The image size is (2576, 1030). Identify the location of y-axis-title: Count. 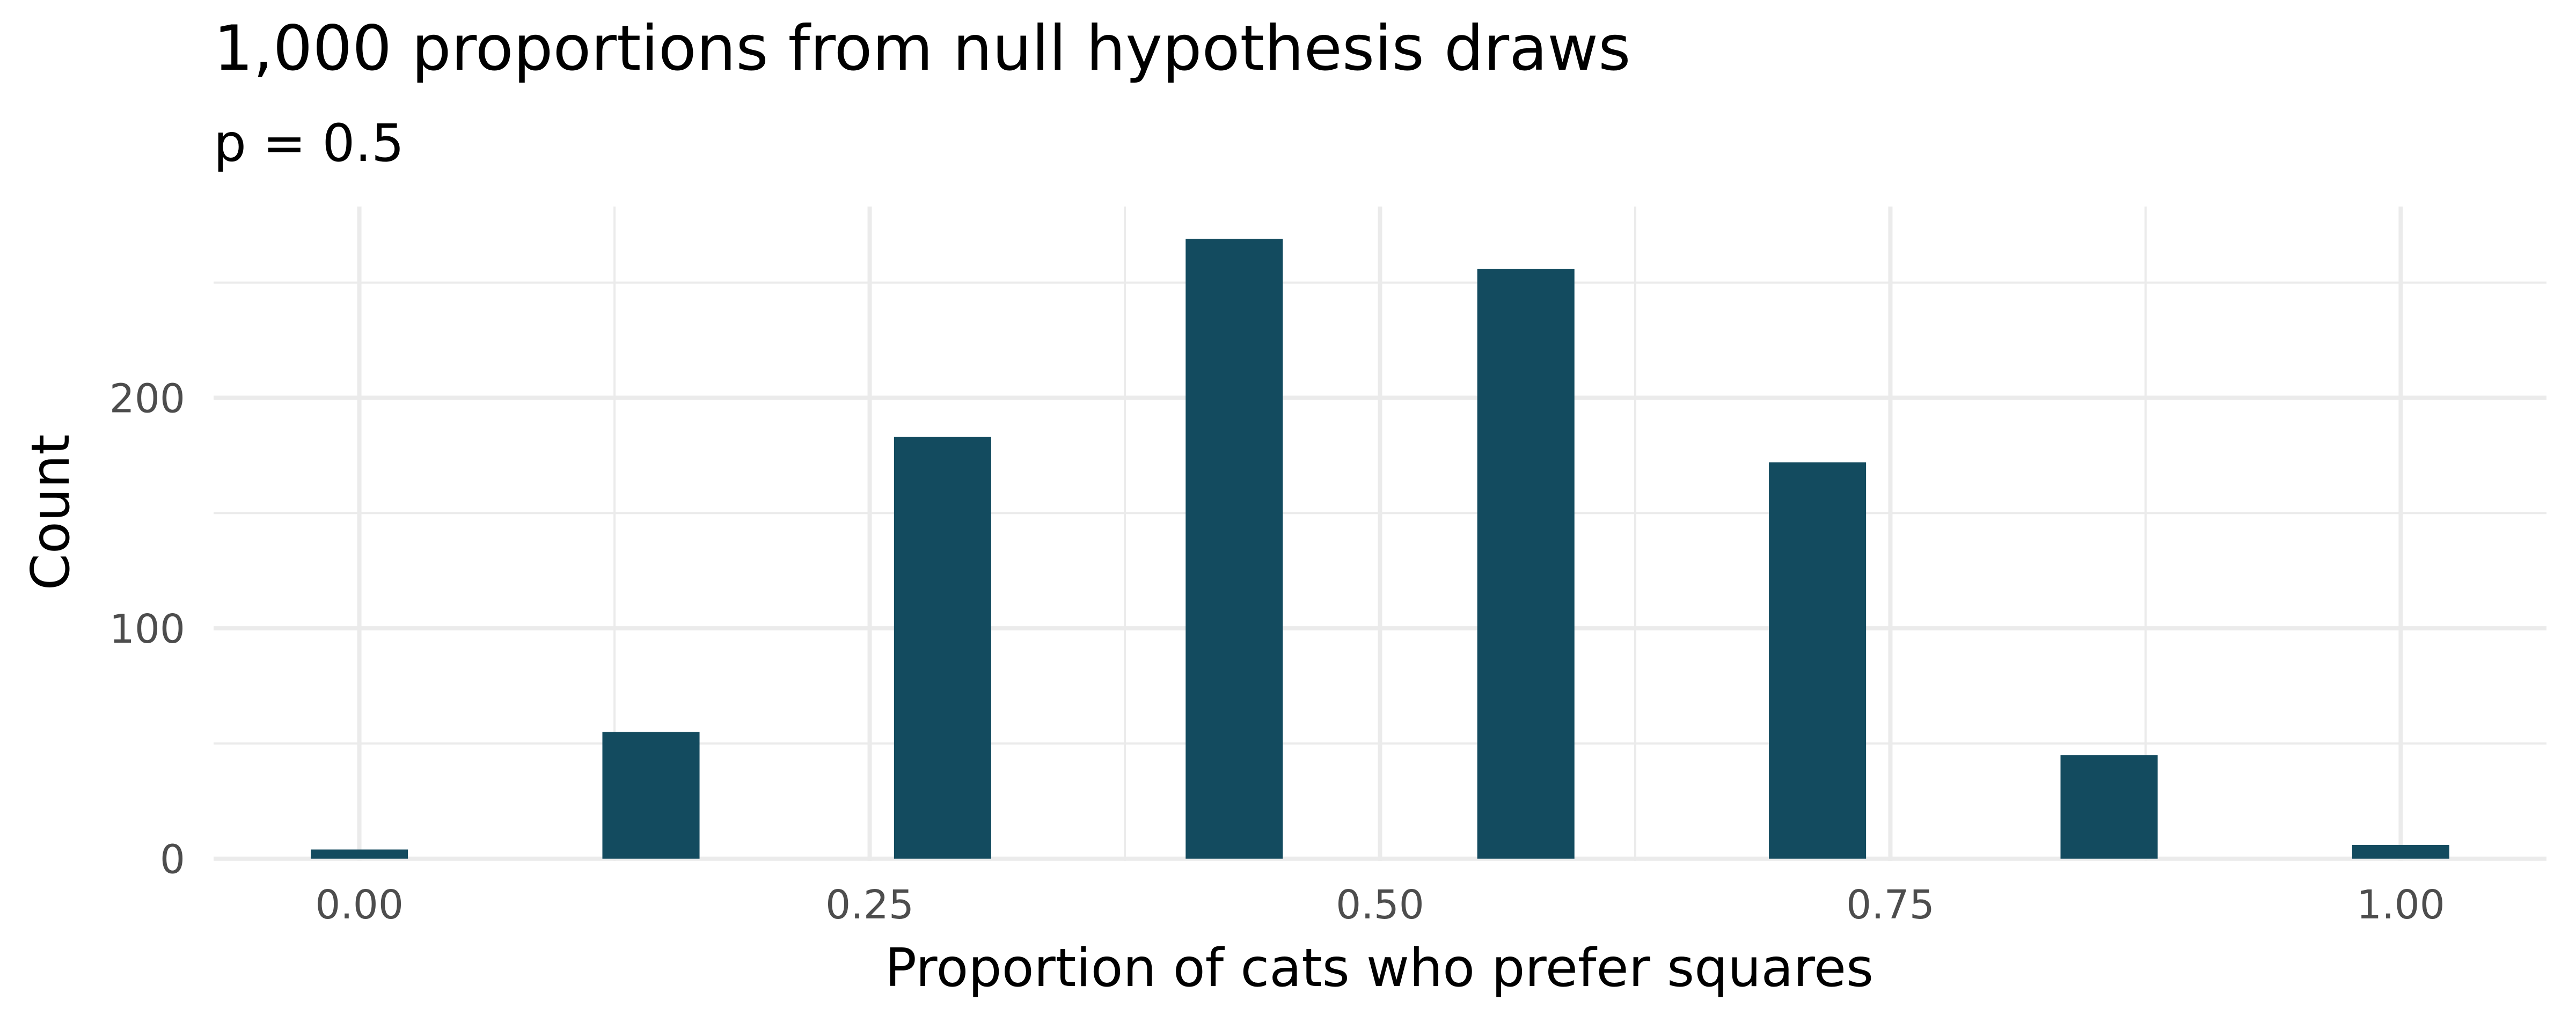
(51, 512).